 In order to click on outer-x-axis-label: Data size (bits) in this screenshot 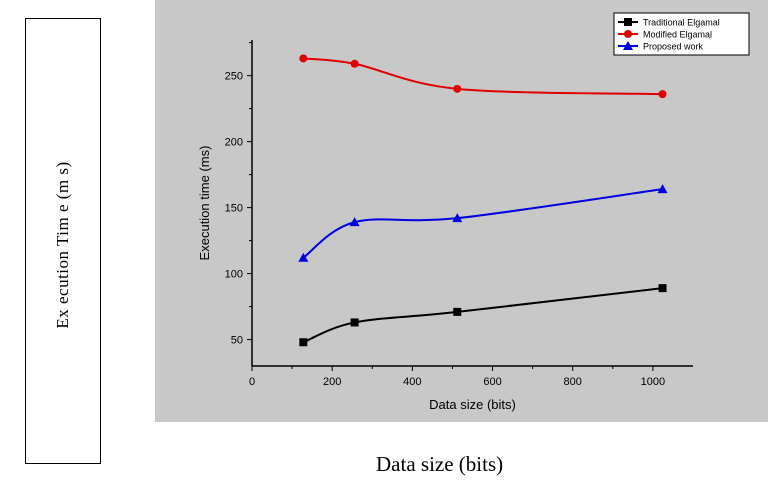, I will do `click(440, 464)`.